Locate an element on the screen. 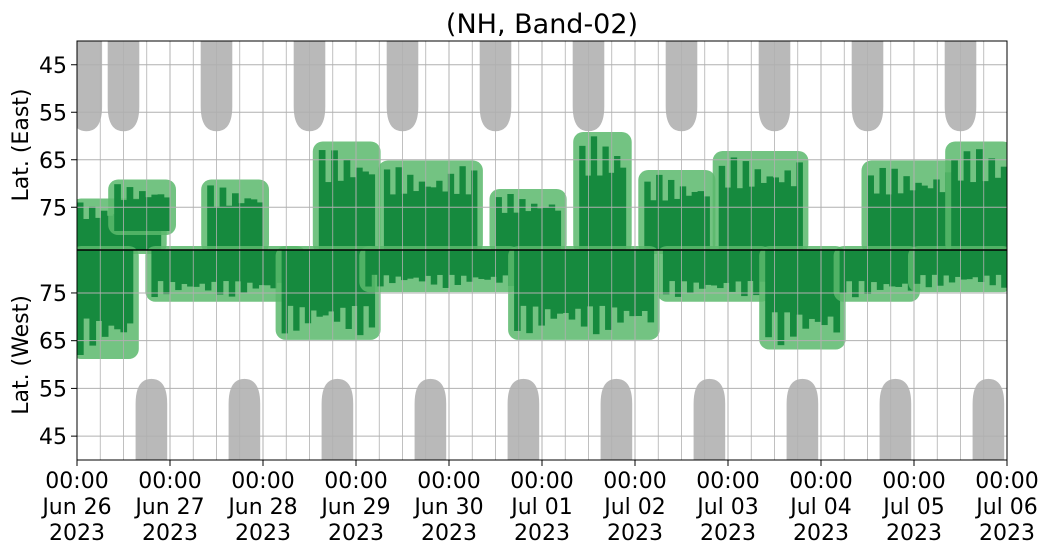  x-tick-label: Jul 01 is located at coordinates (541, 507).